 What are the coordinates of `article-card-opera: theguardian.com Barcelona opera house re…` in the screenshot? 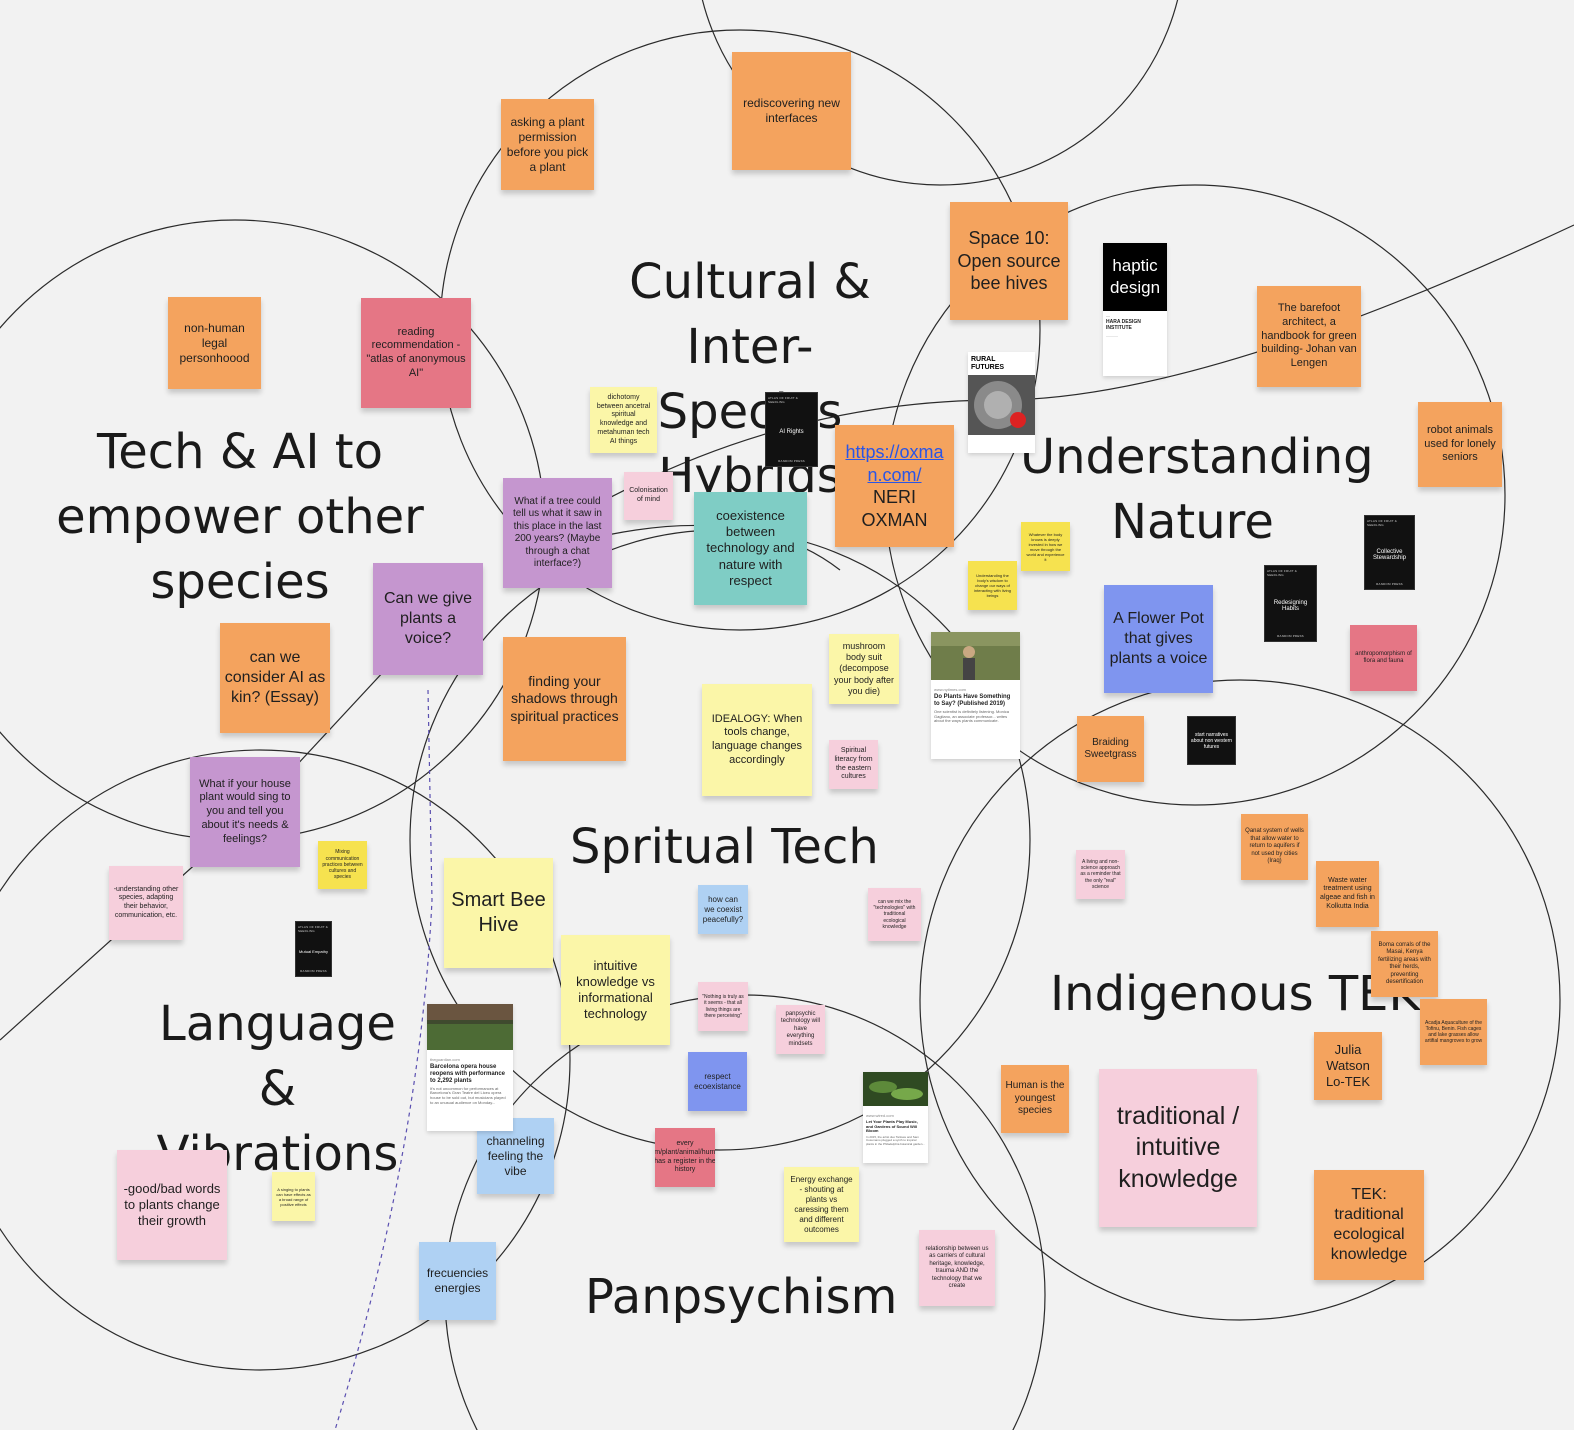 It's located at (470, 1067).